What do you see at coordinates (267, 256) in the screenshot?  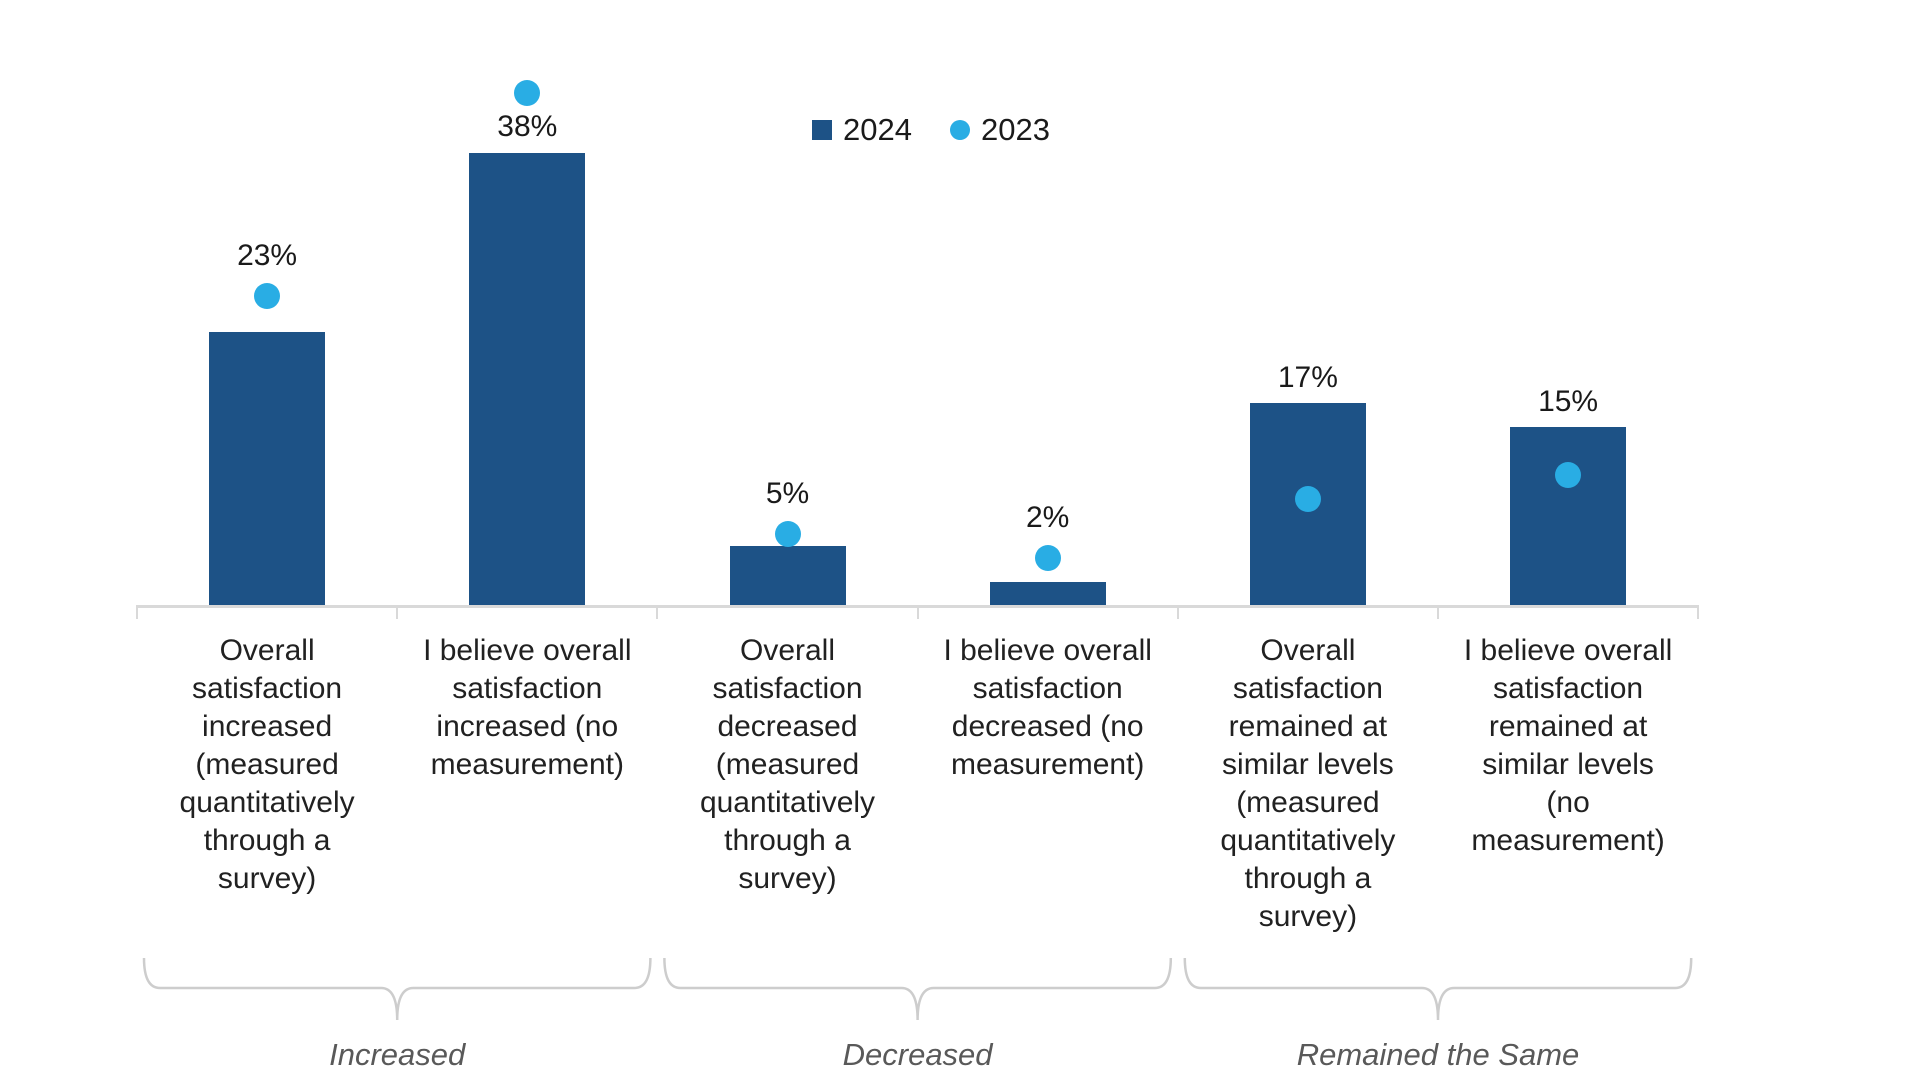 I see `value-label: 23%` at bounding box center [267, 256].